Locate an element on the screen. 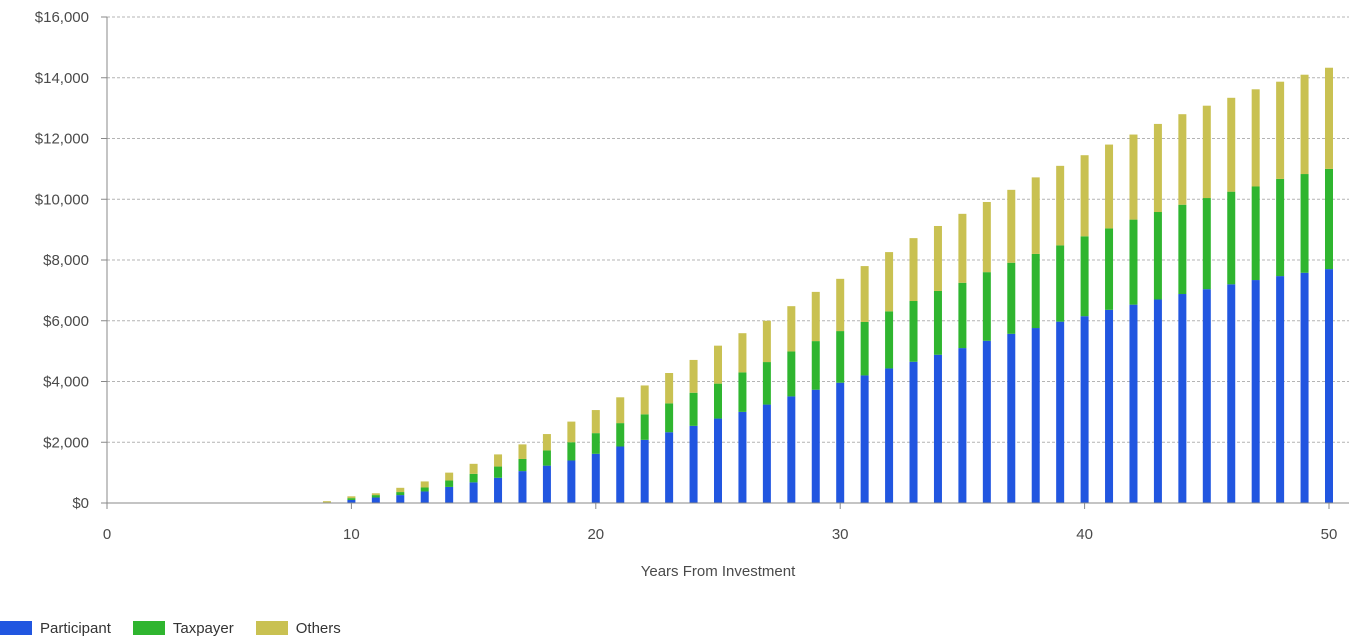  x-tick-label: 0 is located at coordinates (107, 534).